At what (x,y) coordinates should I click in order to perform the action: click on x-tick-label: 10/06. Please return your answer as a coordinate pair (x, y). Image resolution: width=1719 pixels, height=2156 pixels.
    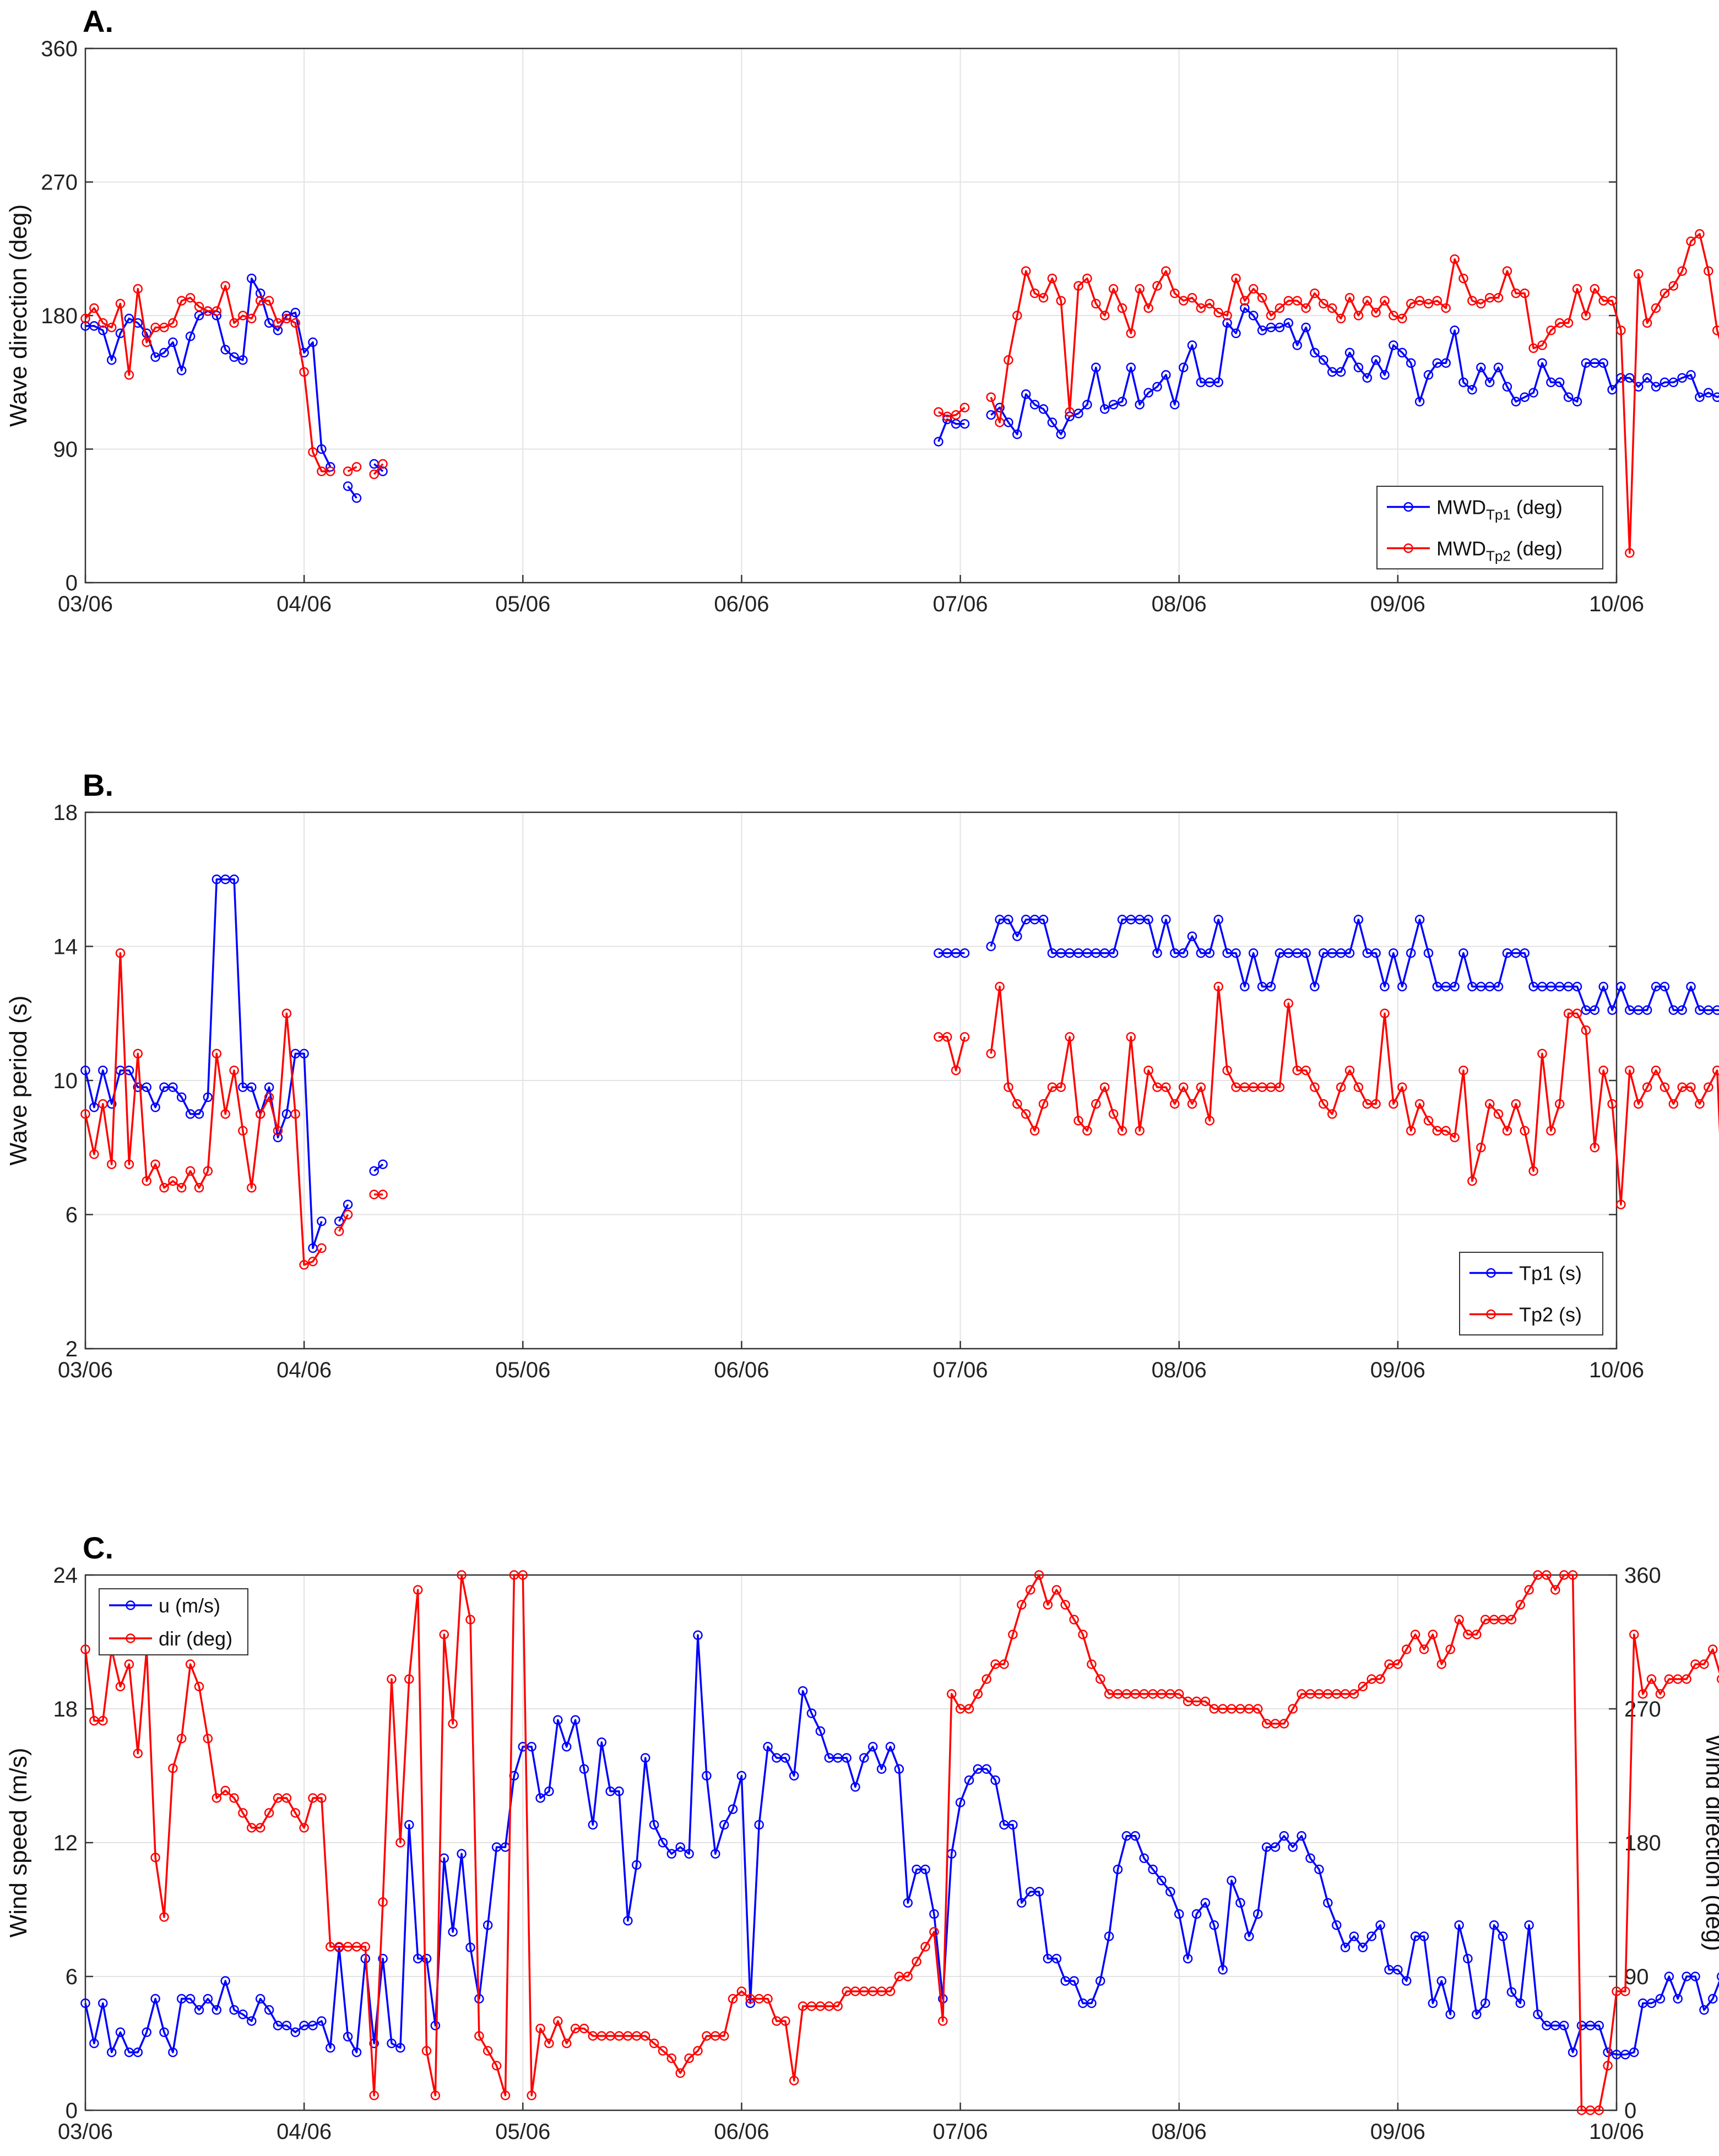
    Looking at the image, I should click on (1617, 604).